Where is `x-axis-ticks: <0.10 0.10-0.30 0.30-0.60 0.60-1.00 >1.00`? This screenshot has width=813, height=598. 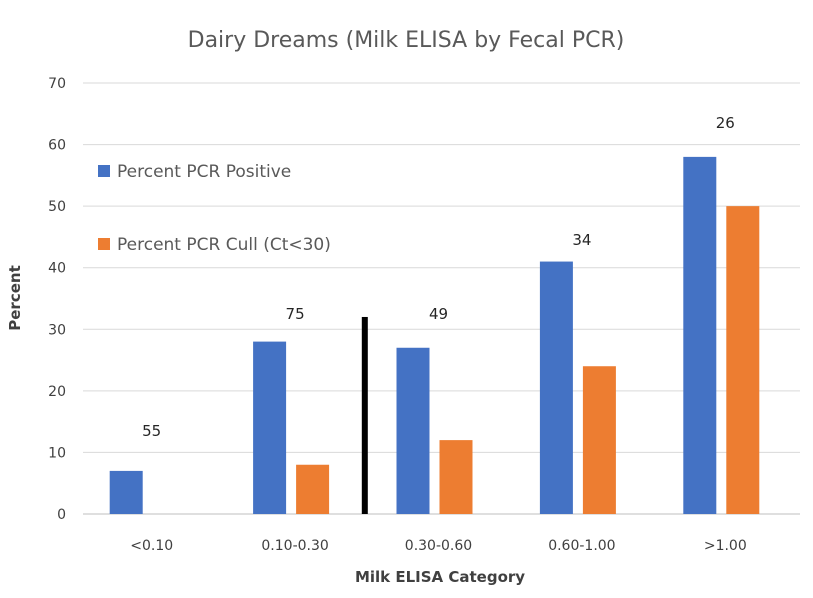 x-axis-ticks: <0.10 0.10-0.30 0.30-0.60 0.60-1.00 >1.00 is located at coordinates (438, 546).